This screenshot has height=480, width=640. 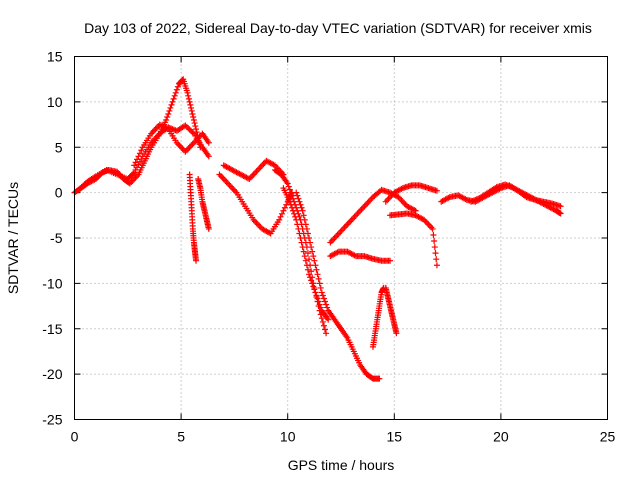 What do you see at coordinates (52, 283) in the screenshot?
I see `y-tick-label: -10` at bounding box center [52, 283].